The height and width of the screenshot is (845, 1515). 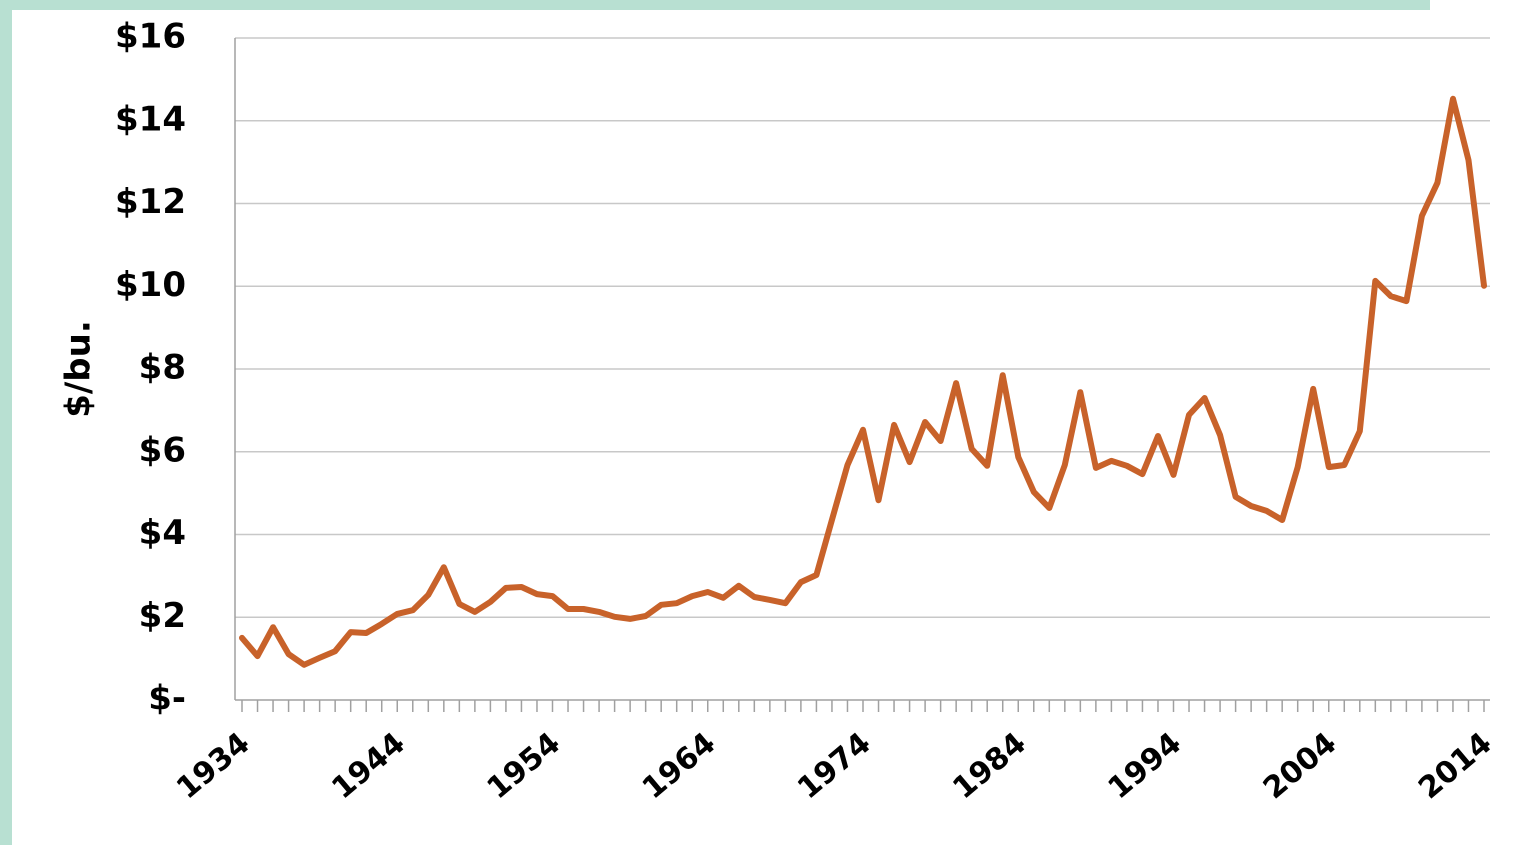 I want to click on y-tick-label: $10, so click(x=150, y=285).